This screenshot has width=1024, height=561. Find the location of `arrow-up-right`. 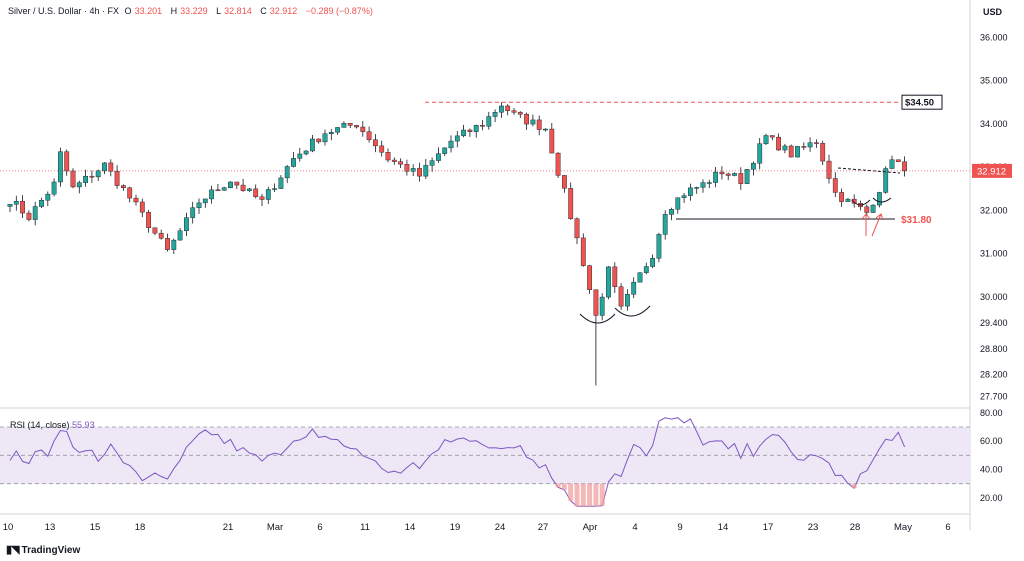

arrow-up-right is located at coordinates (877, 225).